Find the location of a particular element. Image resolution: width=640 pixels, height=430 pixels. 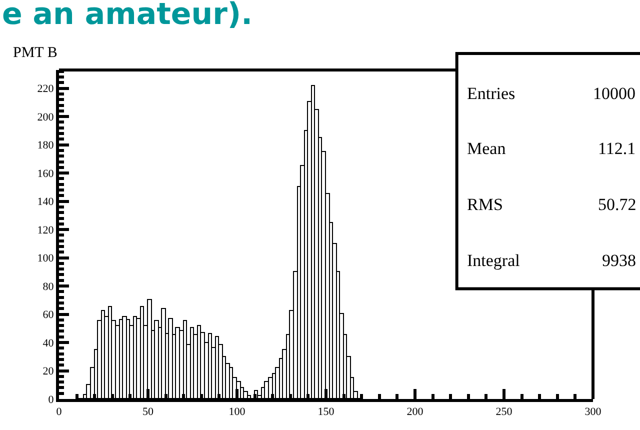

y-tick-label: 200 is located at coordinates (45, 117).